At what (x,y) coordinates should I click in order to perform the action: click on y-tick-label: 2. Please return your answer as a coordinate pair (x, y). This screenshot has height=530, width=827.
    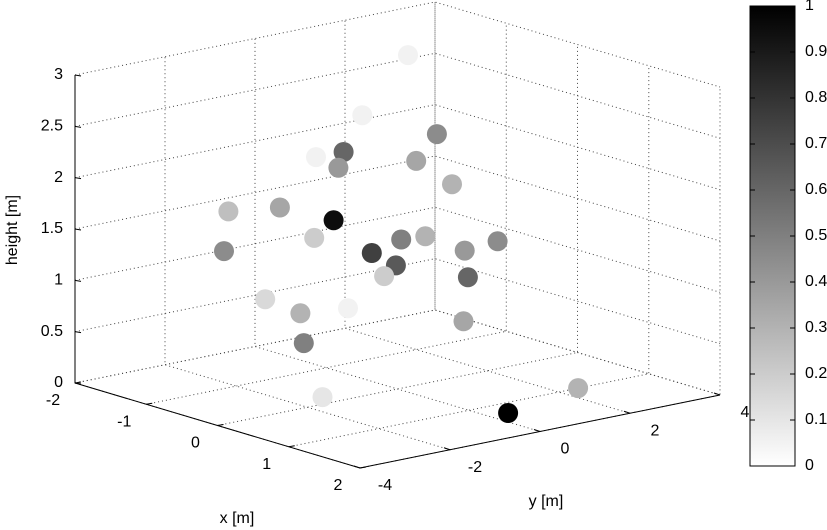
    Looking at the image, I should click on (655, 430).